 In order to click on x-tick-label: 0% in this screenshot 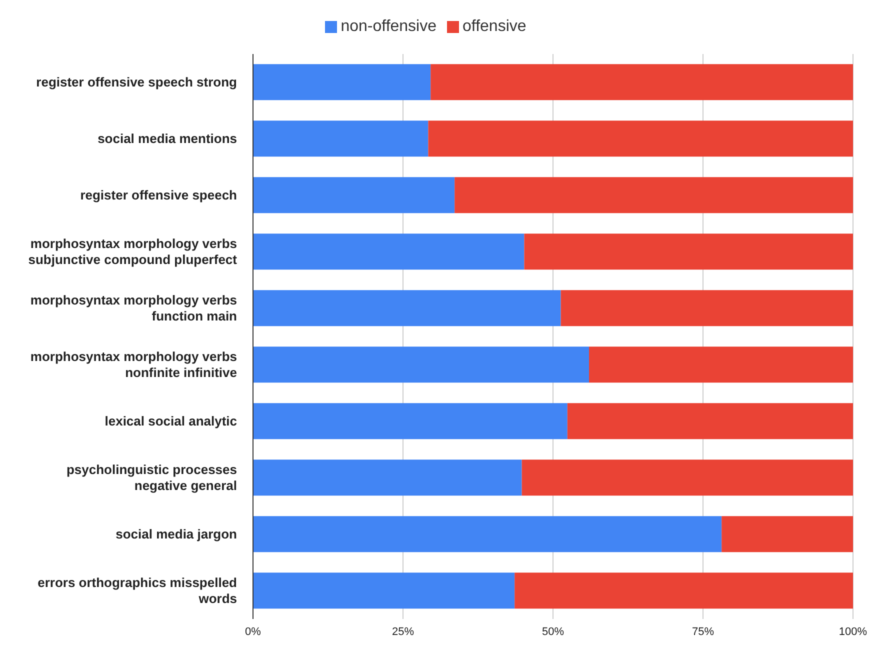, I will do `click(253, 632)`.